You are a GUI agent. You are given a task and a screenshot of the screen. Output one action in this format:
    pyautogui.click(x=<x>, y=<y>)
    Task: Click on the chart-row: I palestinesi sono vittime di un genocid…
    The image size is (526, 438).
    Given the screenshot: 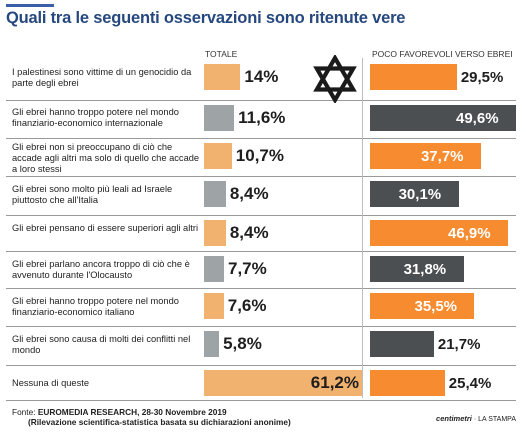 What is the action you would take?
    pyautogui.click(x=261, y=80)
    